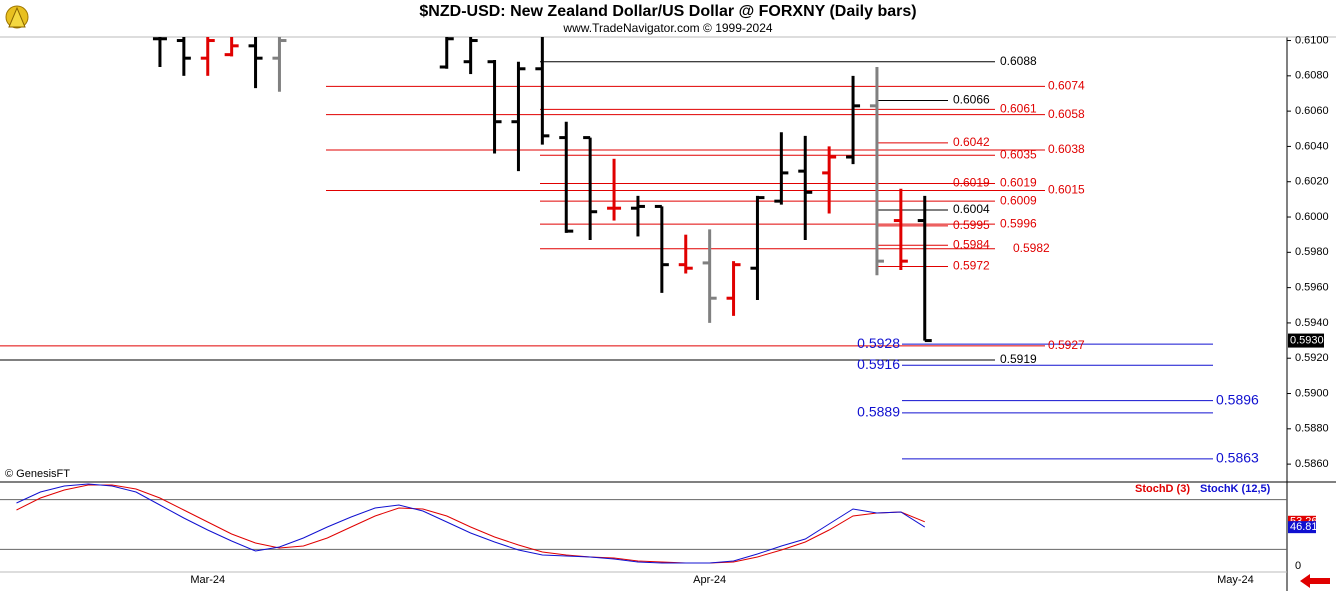 Image resolution: width=1336 pixels, height=591 pixels. What do you see at coordinates (1066, 149) in the screenshot?
I see `level-label: 0.6038` at bounding box center [1066, 149].